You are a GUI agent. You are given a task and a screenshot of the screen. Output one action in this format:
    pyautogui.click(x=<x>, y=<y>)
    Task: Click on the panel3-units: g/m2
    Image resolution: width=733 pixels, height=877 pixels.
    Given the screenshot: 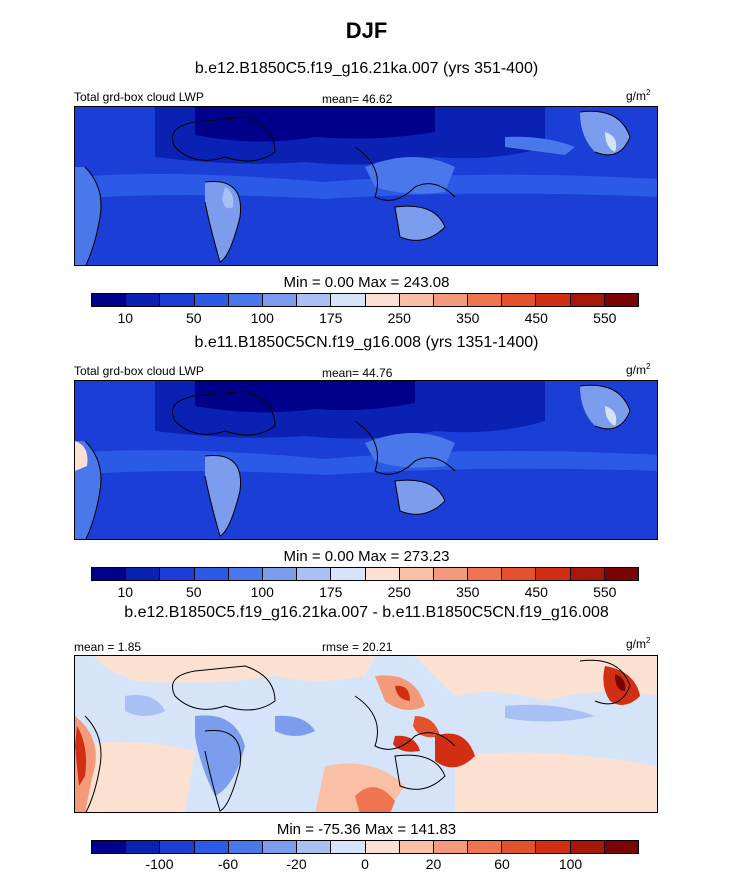 What is the action you would take?
    pyautogui.click(x=638, y=643)
    